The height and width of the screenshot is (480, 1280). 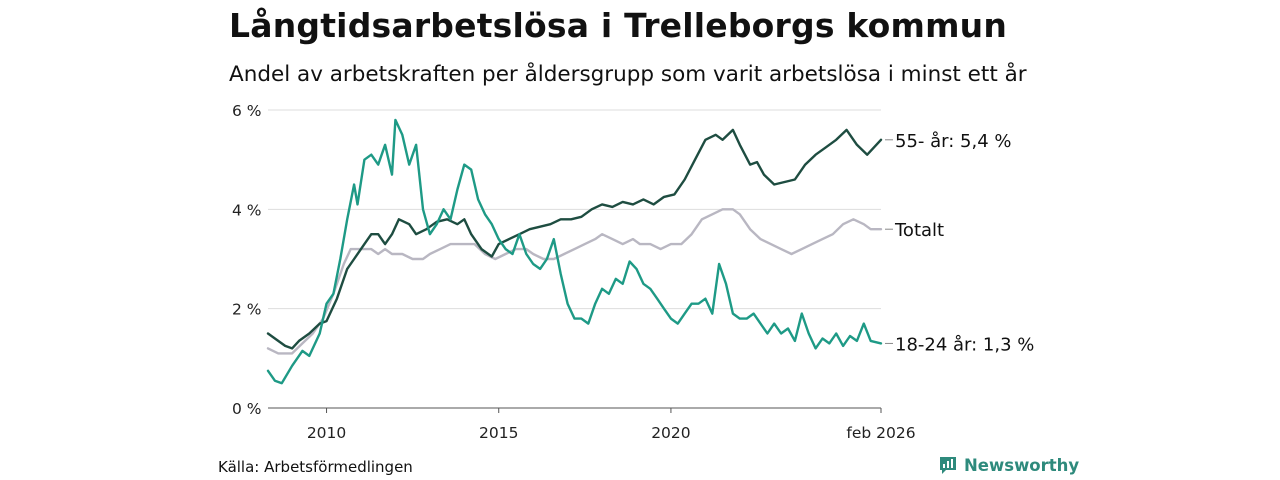 I want to click on y-tick-label: 6 %, so click(x=247, y=111).